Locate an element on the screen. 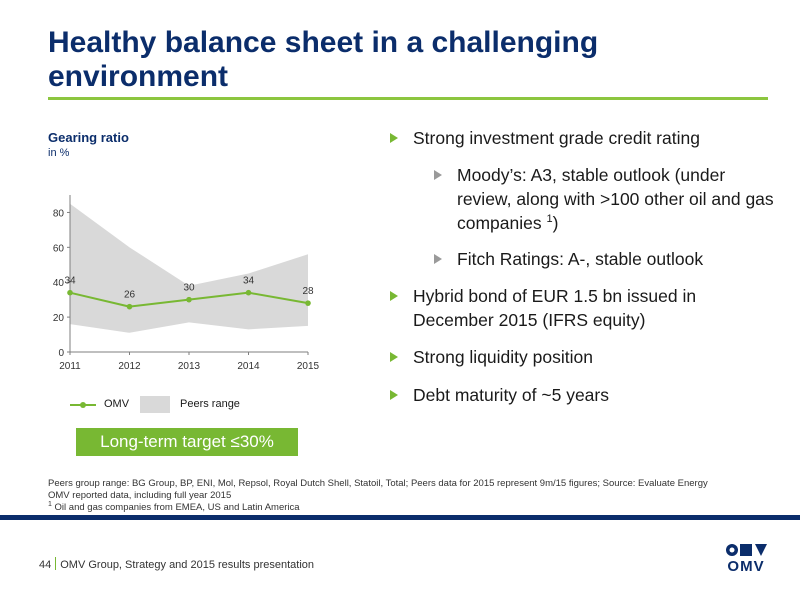 The width and height of the screenshot is (800, 600). legend-omv-label: OMV is located at coordinates (117, 404).